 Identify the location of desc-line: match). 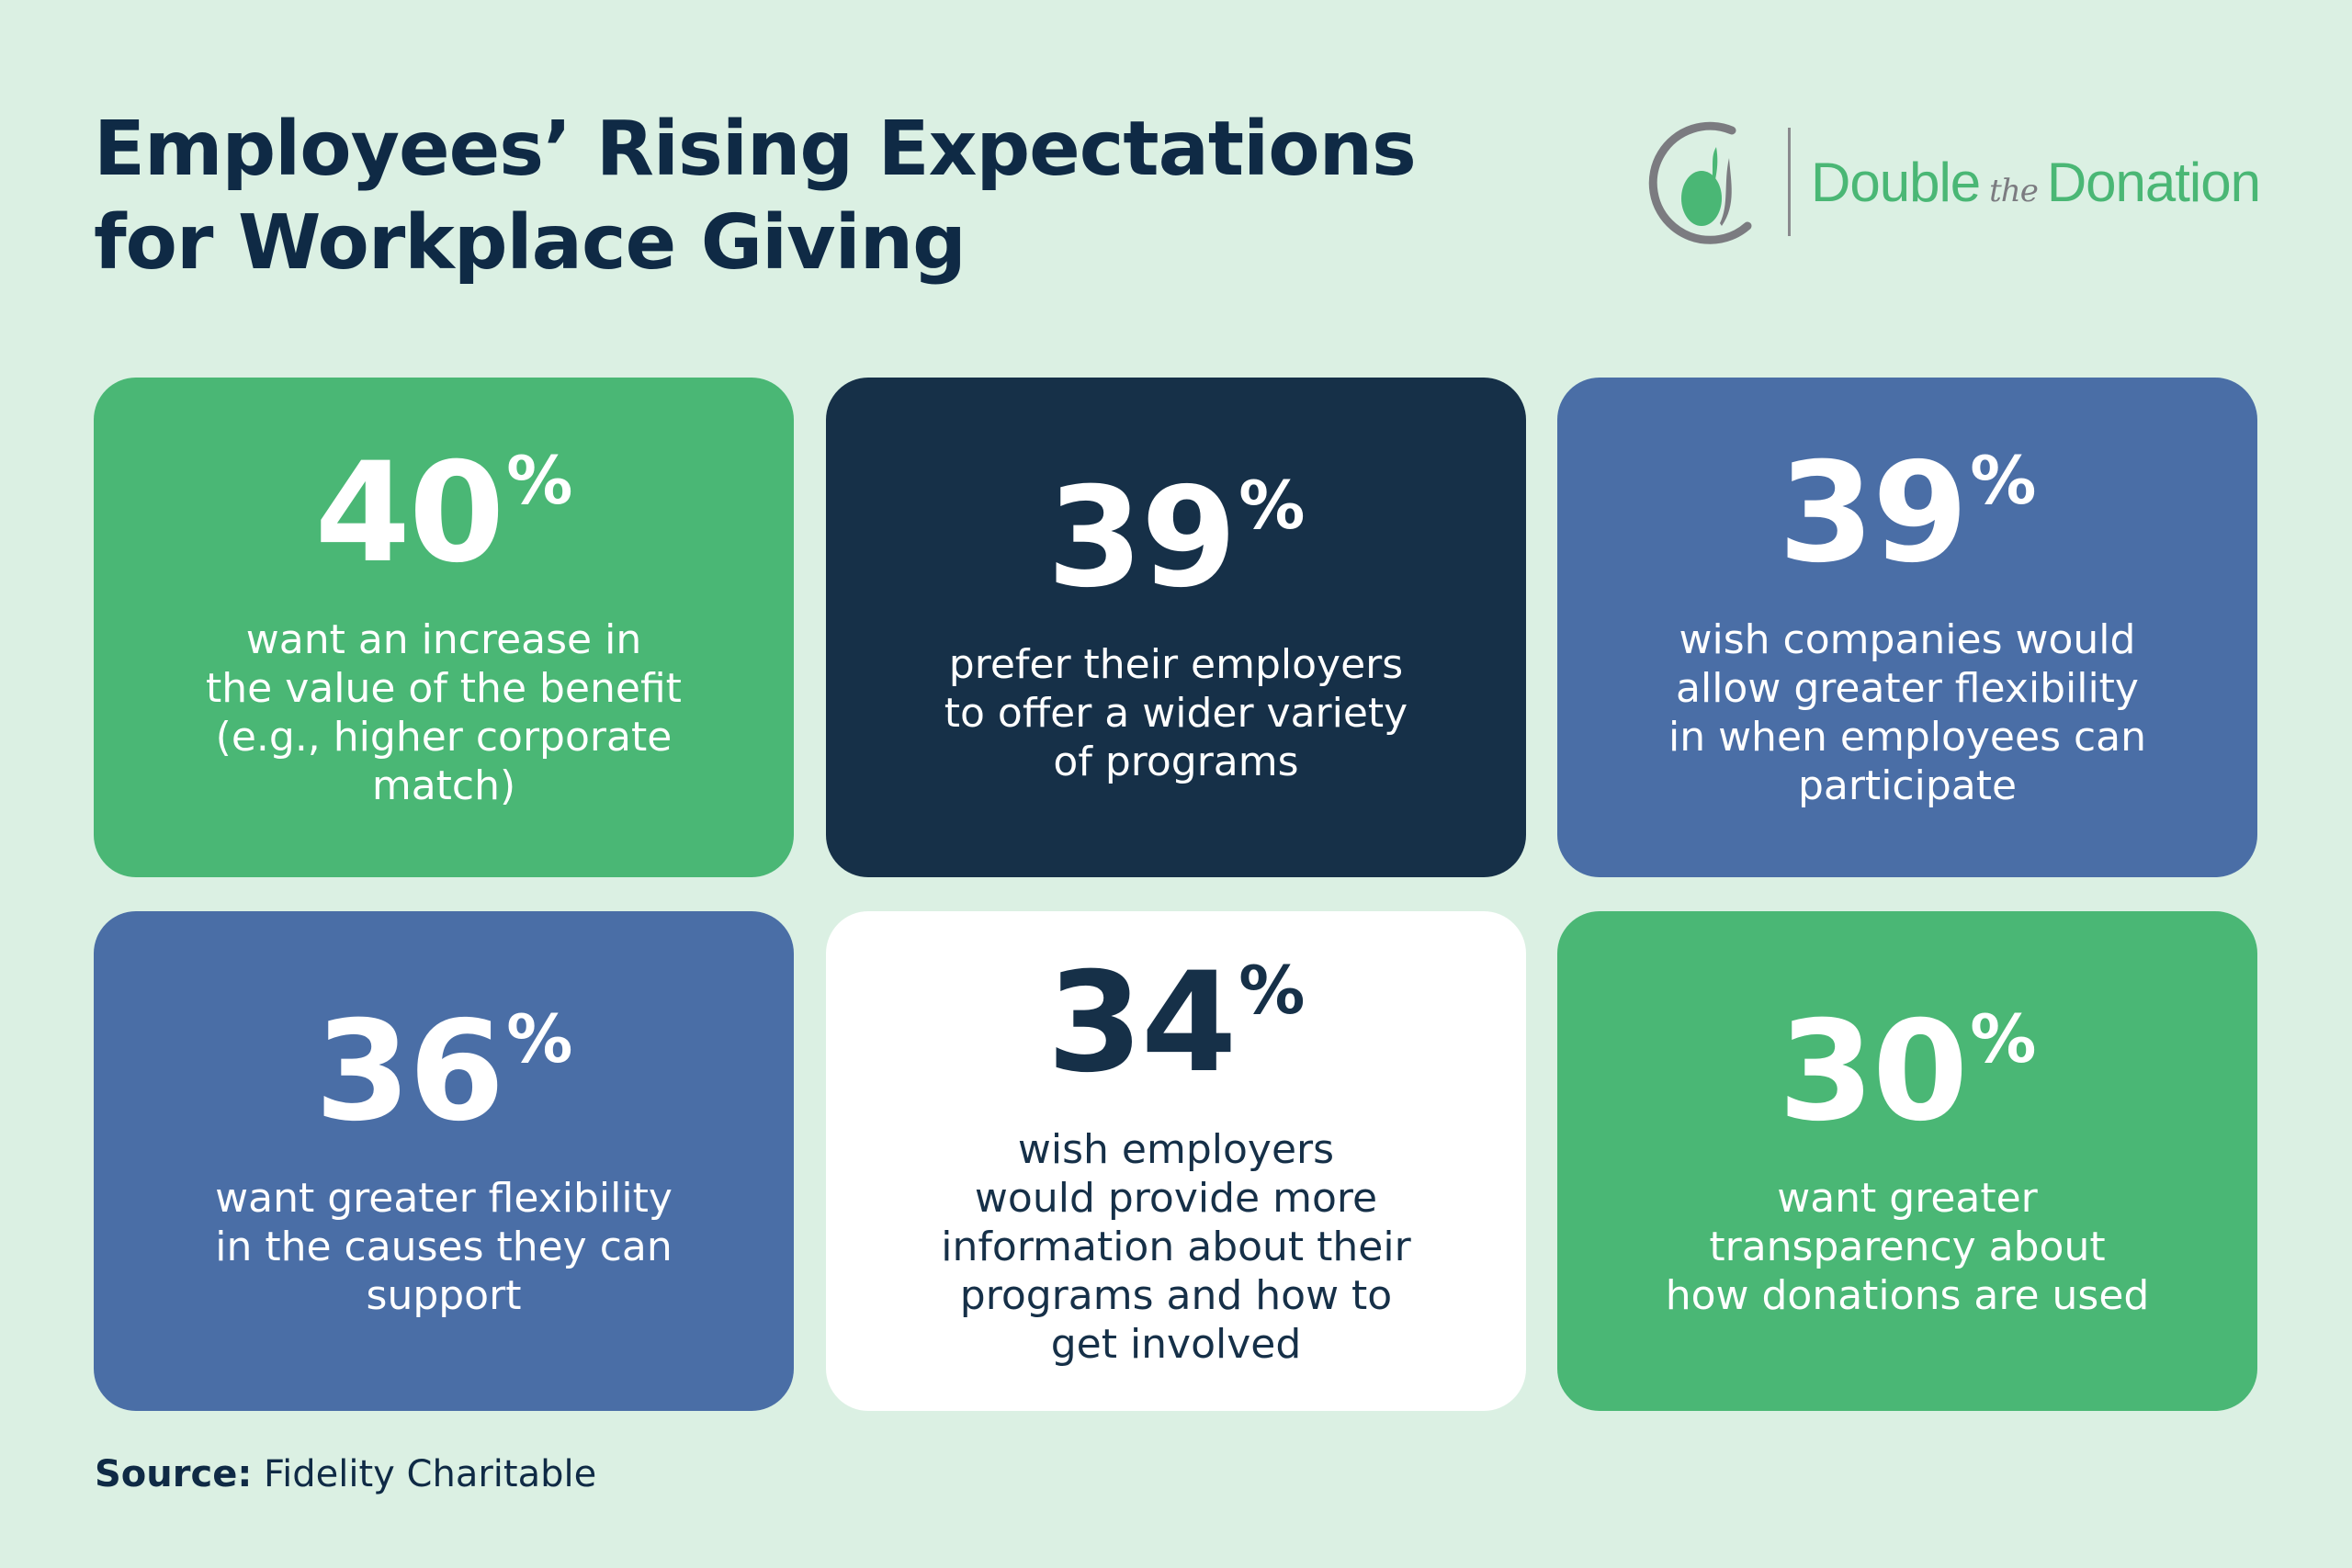
(444, 785).